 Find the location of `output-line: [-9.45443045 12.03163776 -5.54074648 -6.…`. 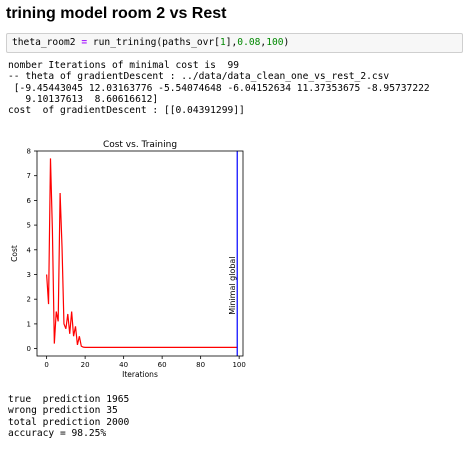

output-line: [-9.45443045 12.03163776 -5.54074648 -6.… is located at coordinates (219, 88).